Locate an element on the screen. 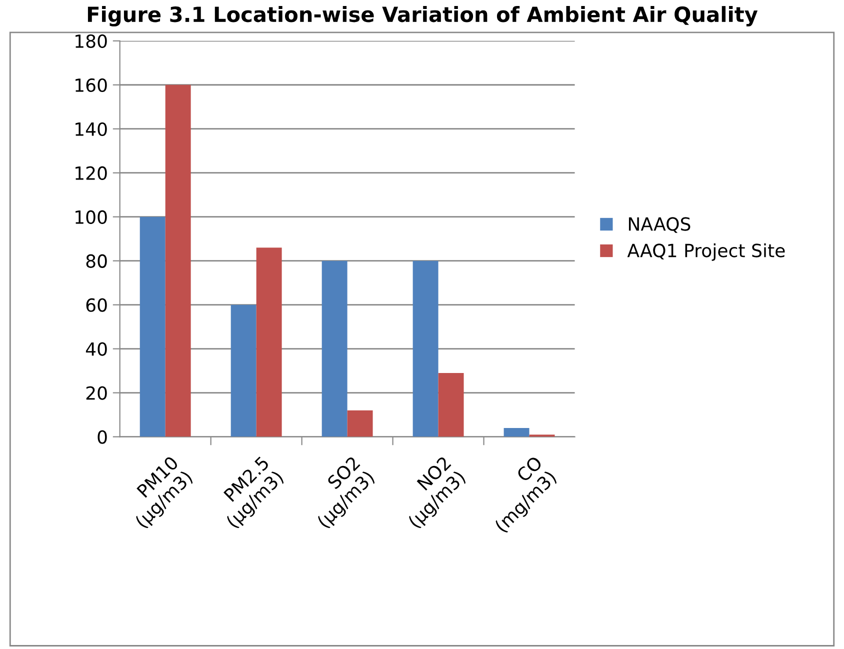 The width and height of the screenshot is (844, 649). y-tick-label: 180 is located at coordinates (91, 41).